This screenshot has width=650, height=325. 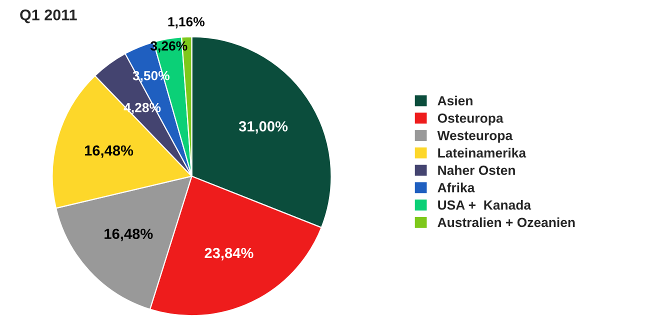 I want to click on chart-title: Q1 2011, so click(x=48, y=17).